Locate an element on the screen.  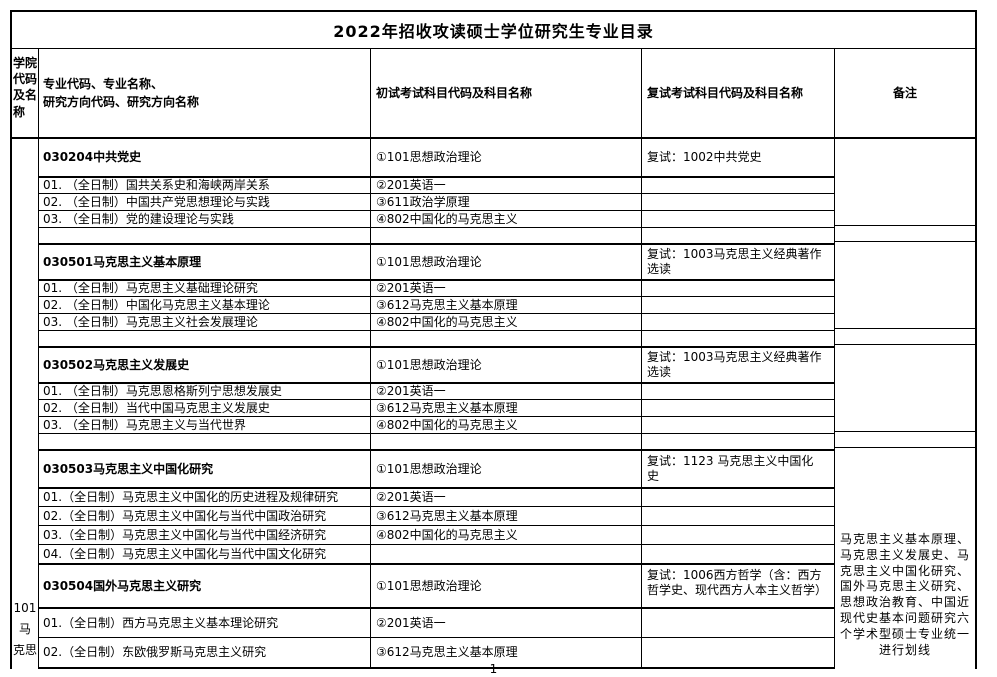
direction-row: 02. （全日制）中国共产党思想理论与实践 ③611政治学原理 is located at coordinates (437, 201).